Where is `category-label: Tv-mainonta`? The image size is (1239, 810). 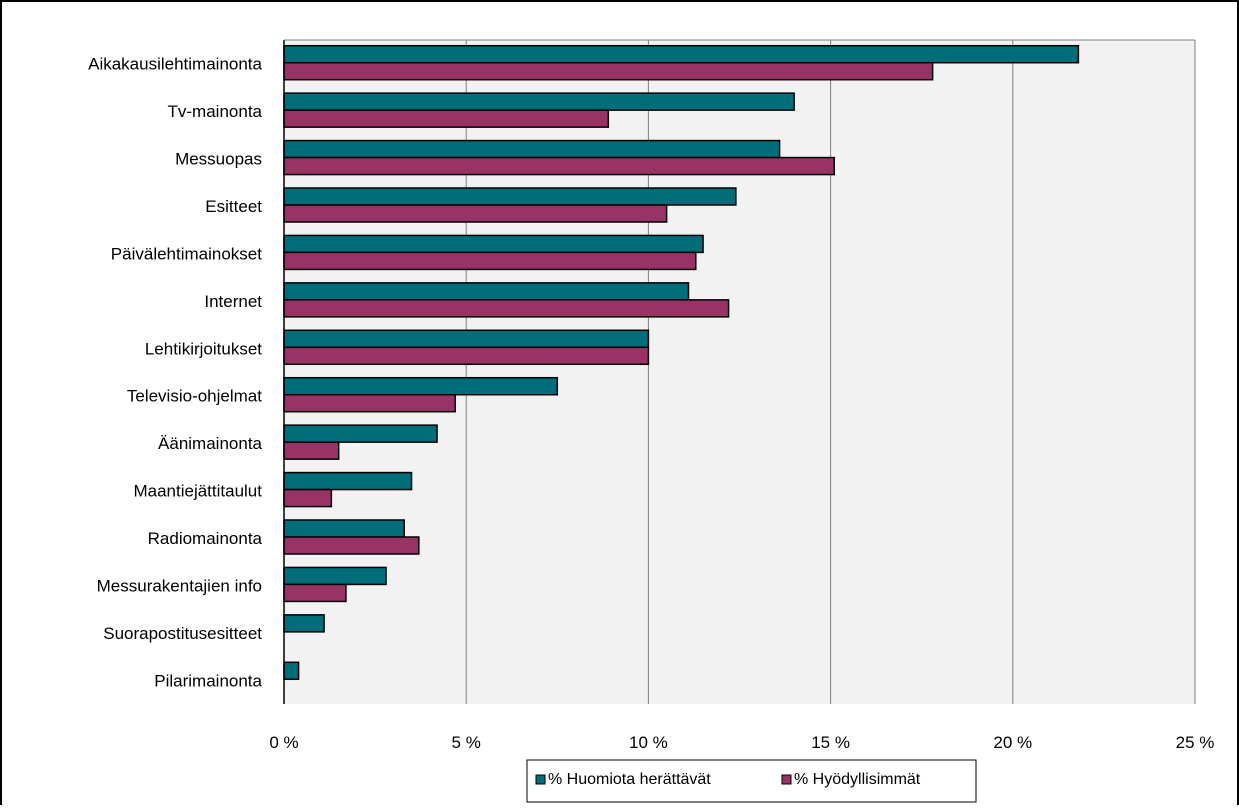
category-label: Tv-mainonta is located at coordinates (215, 111).